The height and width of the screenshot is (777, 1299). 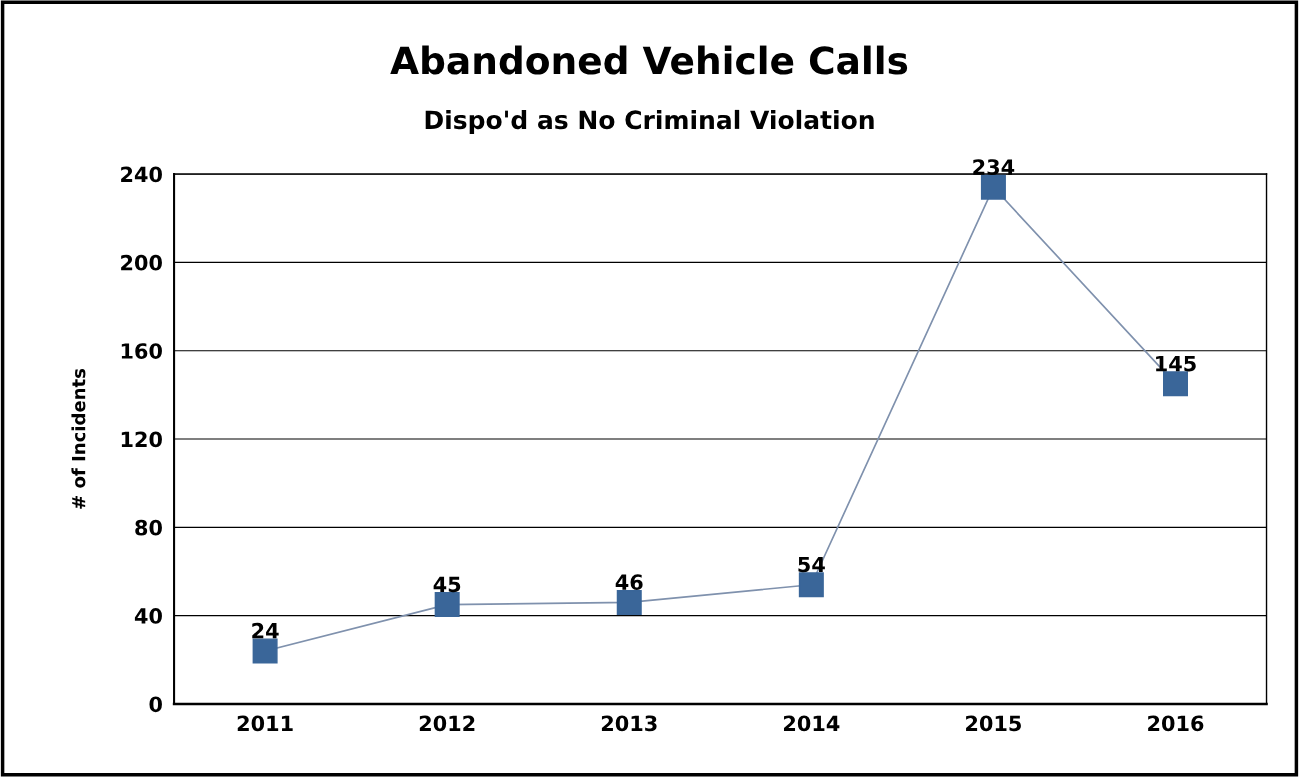 I want to click on y-tick-label: 200, so click(x=141, y=262).